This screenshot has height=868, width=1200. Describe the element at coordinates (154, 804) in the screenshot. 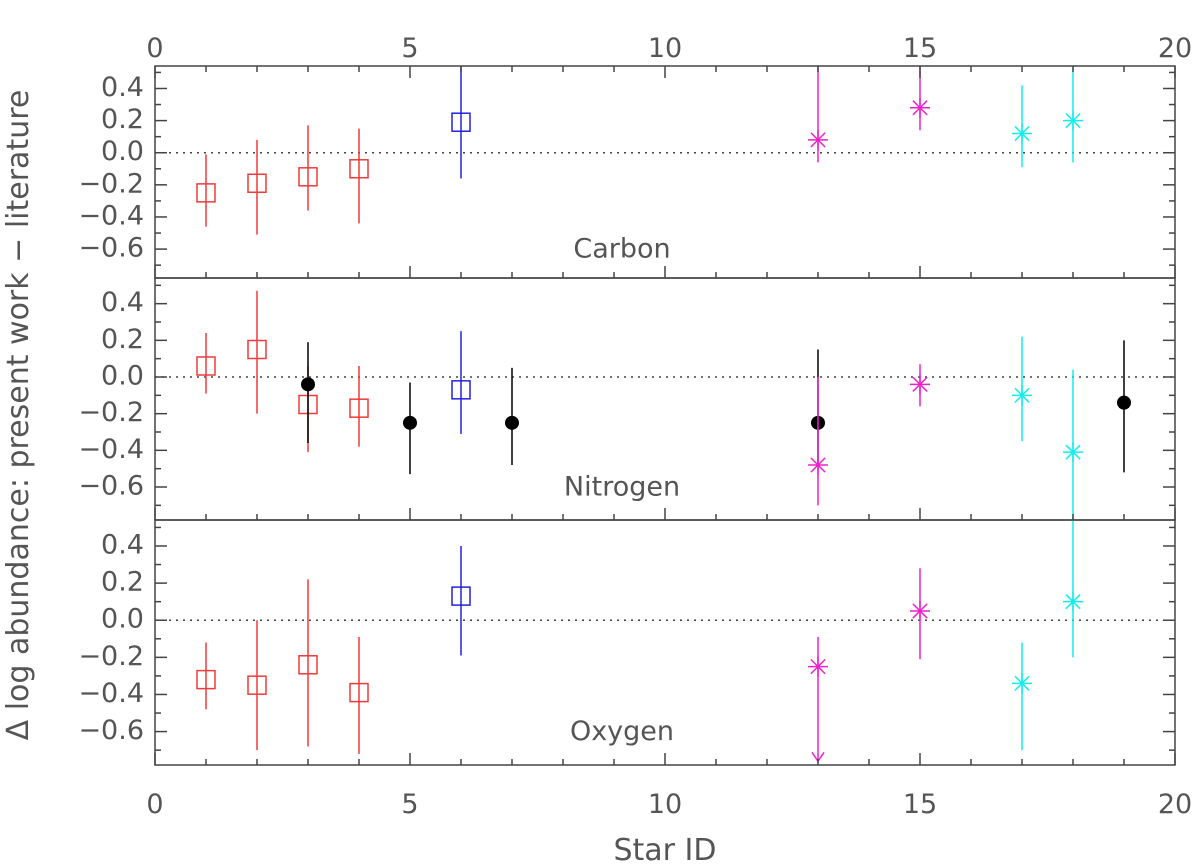

I see `x-tick-label-bottom: 0` at that location.